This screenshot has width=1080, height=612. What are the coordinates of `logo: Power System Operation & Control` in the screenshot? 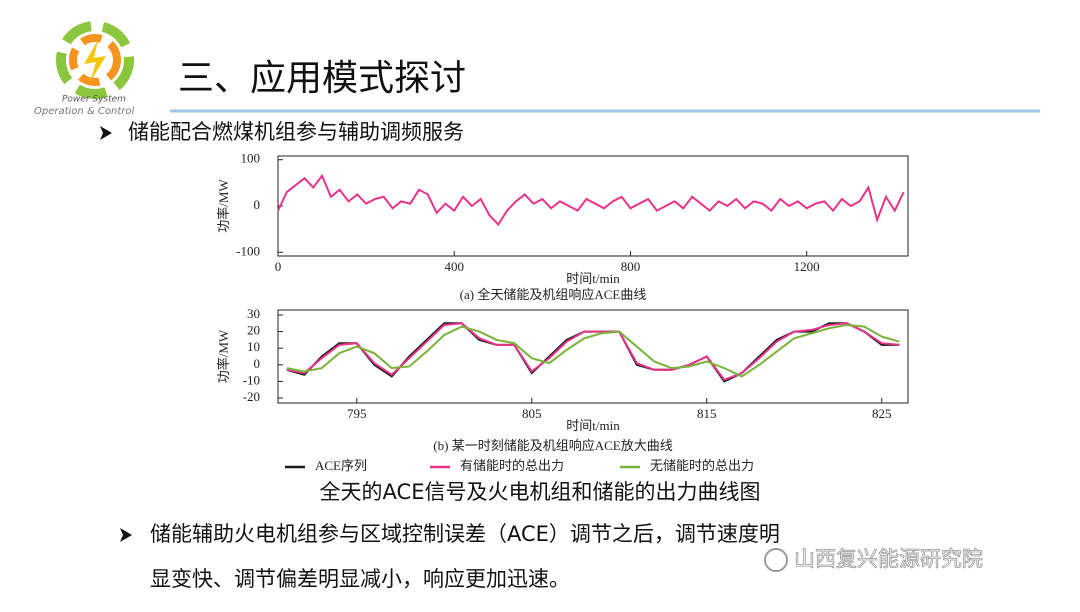 It's located at (84, 69).